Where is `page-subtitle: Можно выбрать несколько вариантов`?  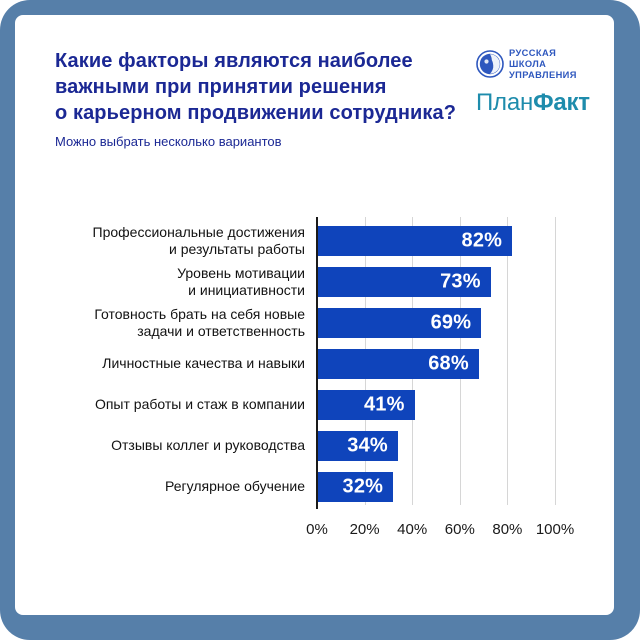
page-subtitle: Можно выбрать несколько вариантов is located at coordinates (168, 141).